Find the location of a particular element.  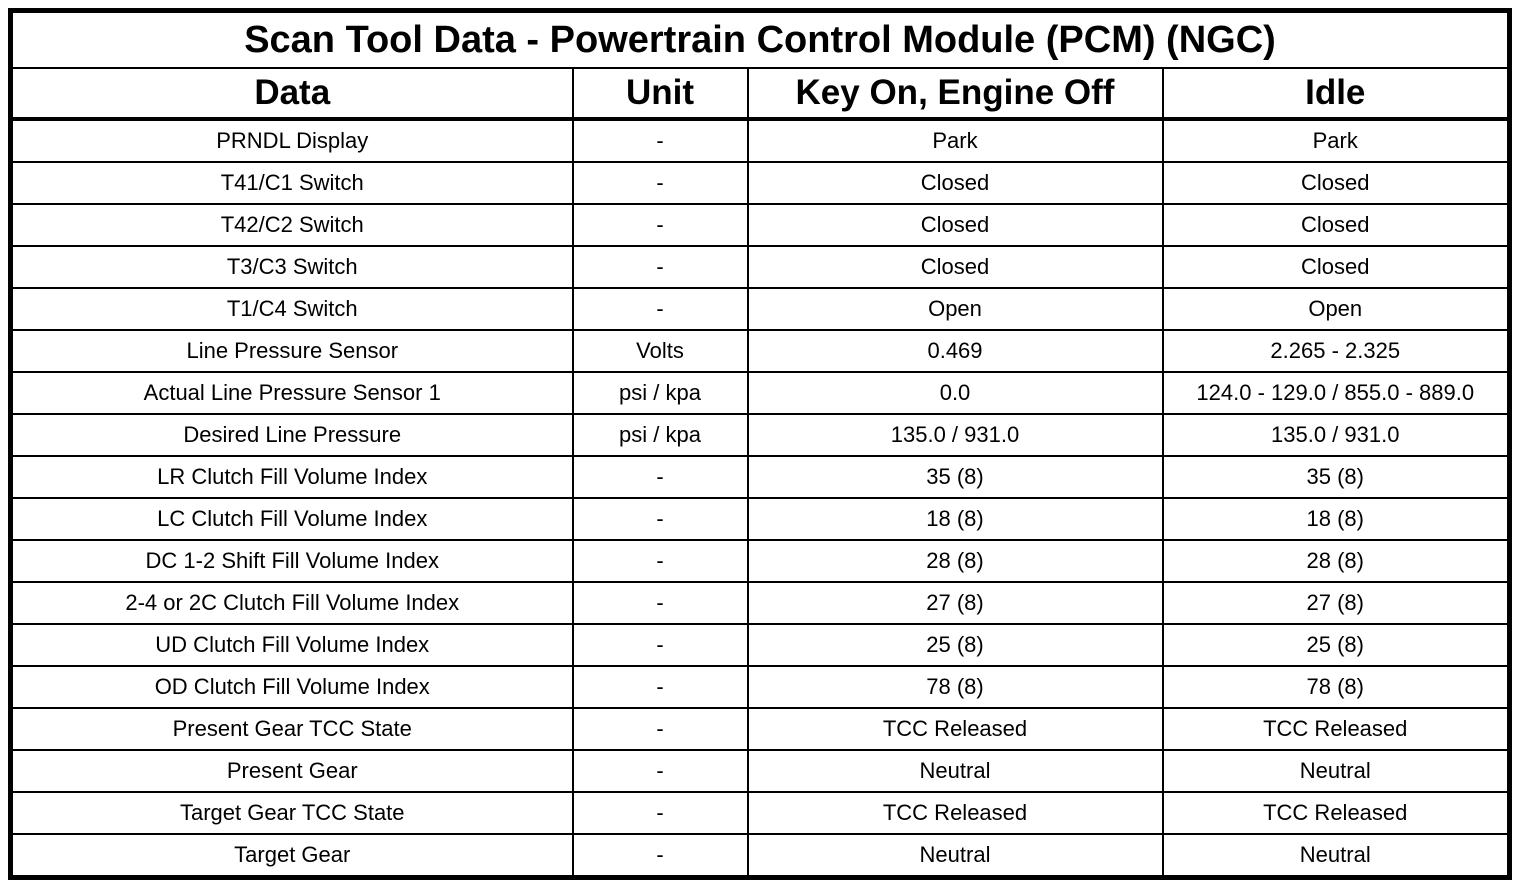

table-row: Target Gear - Neutral Neutral is located at coordinates (760, 856).